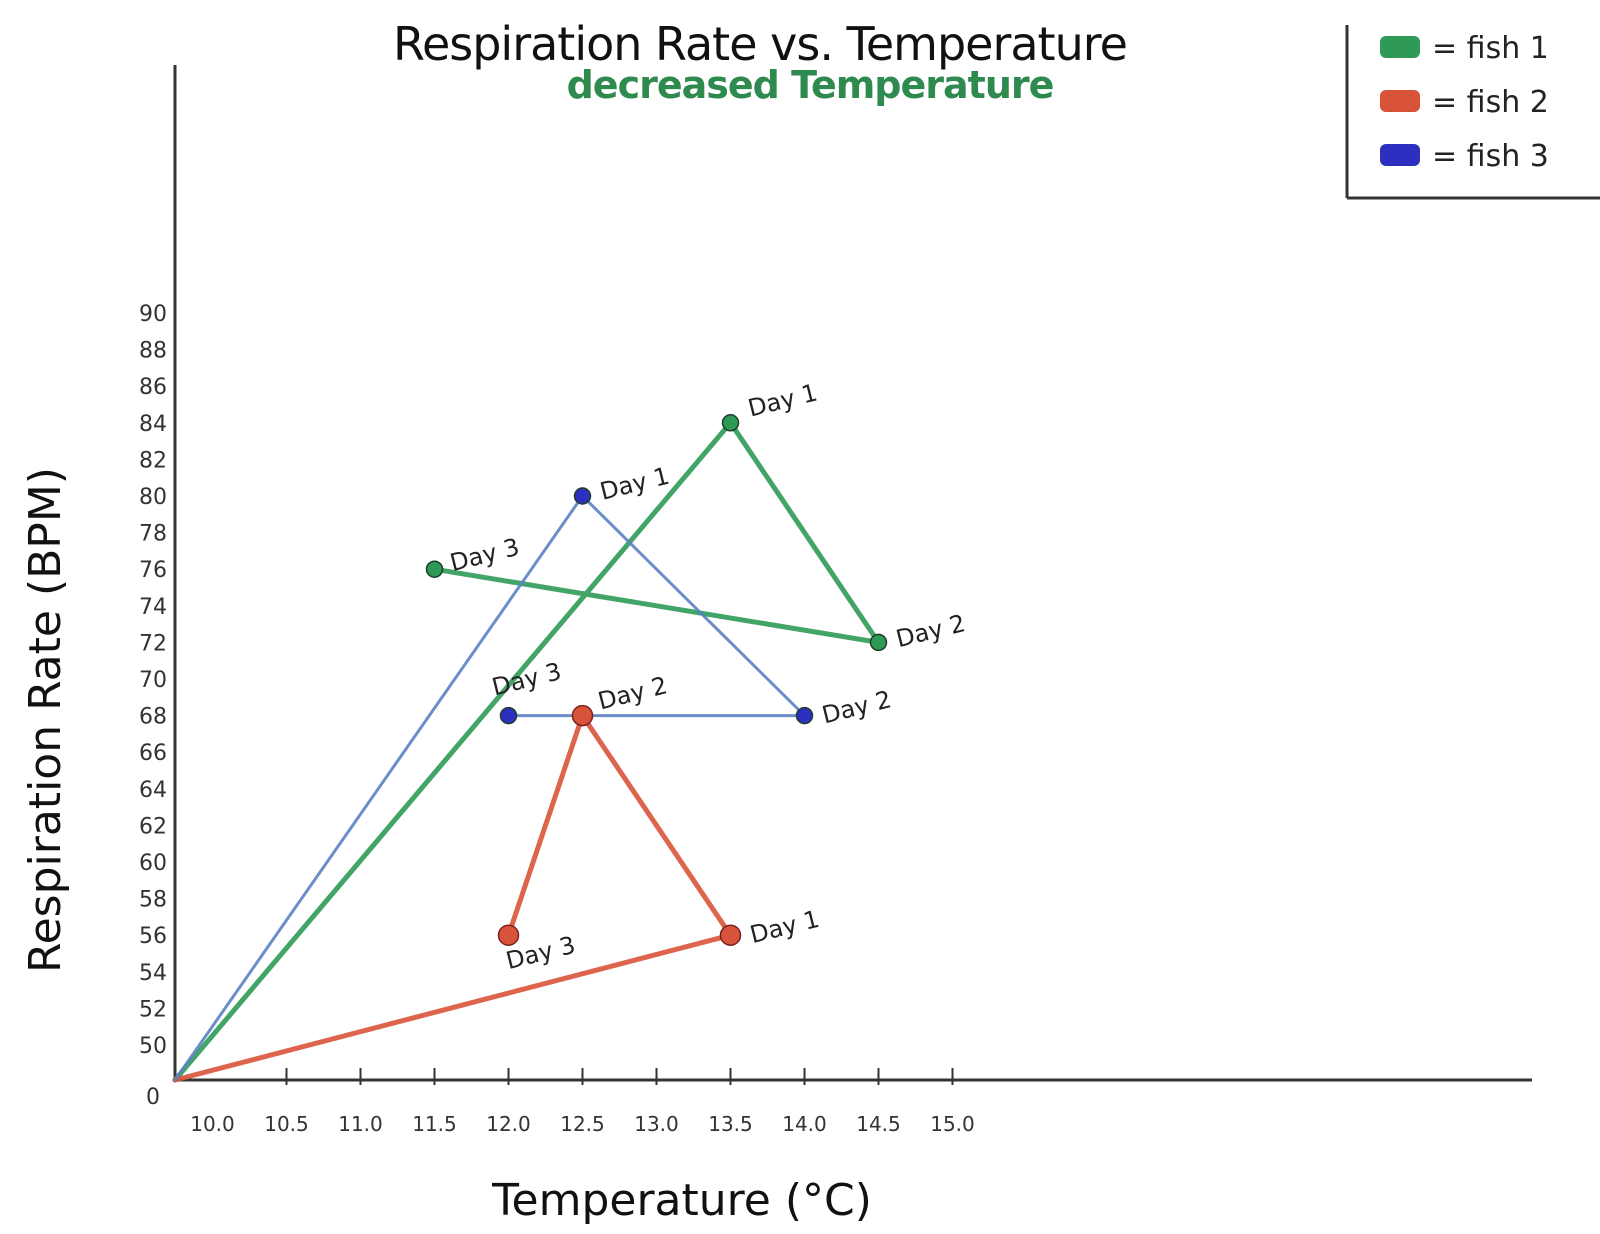 The width and height of the screenshot is (1600, 1234). Describe the element at coordinates (360, 1124) in the screenshot. I see `x-tick-label: 11.0` at that location.